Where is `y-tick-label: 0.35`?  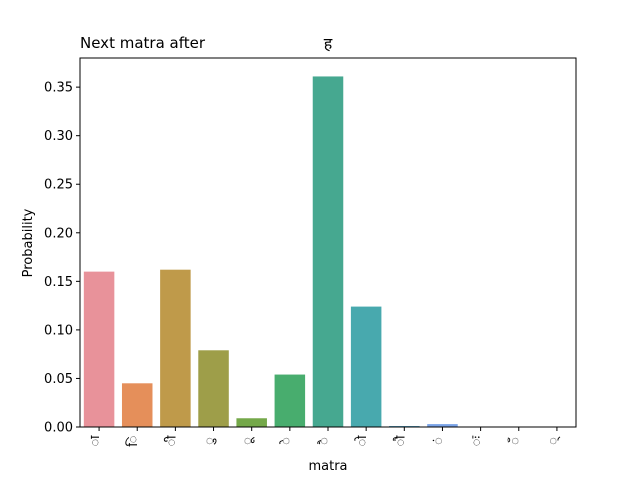
y-tick-label: 0.35 is located at coordinates (58, 88).